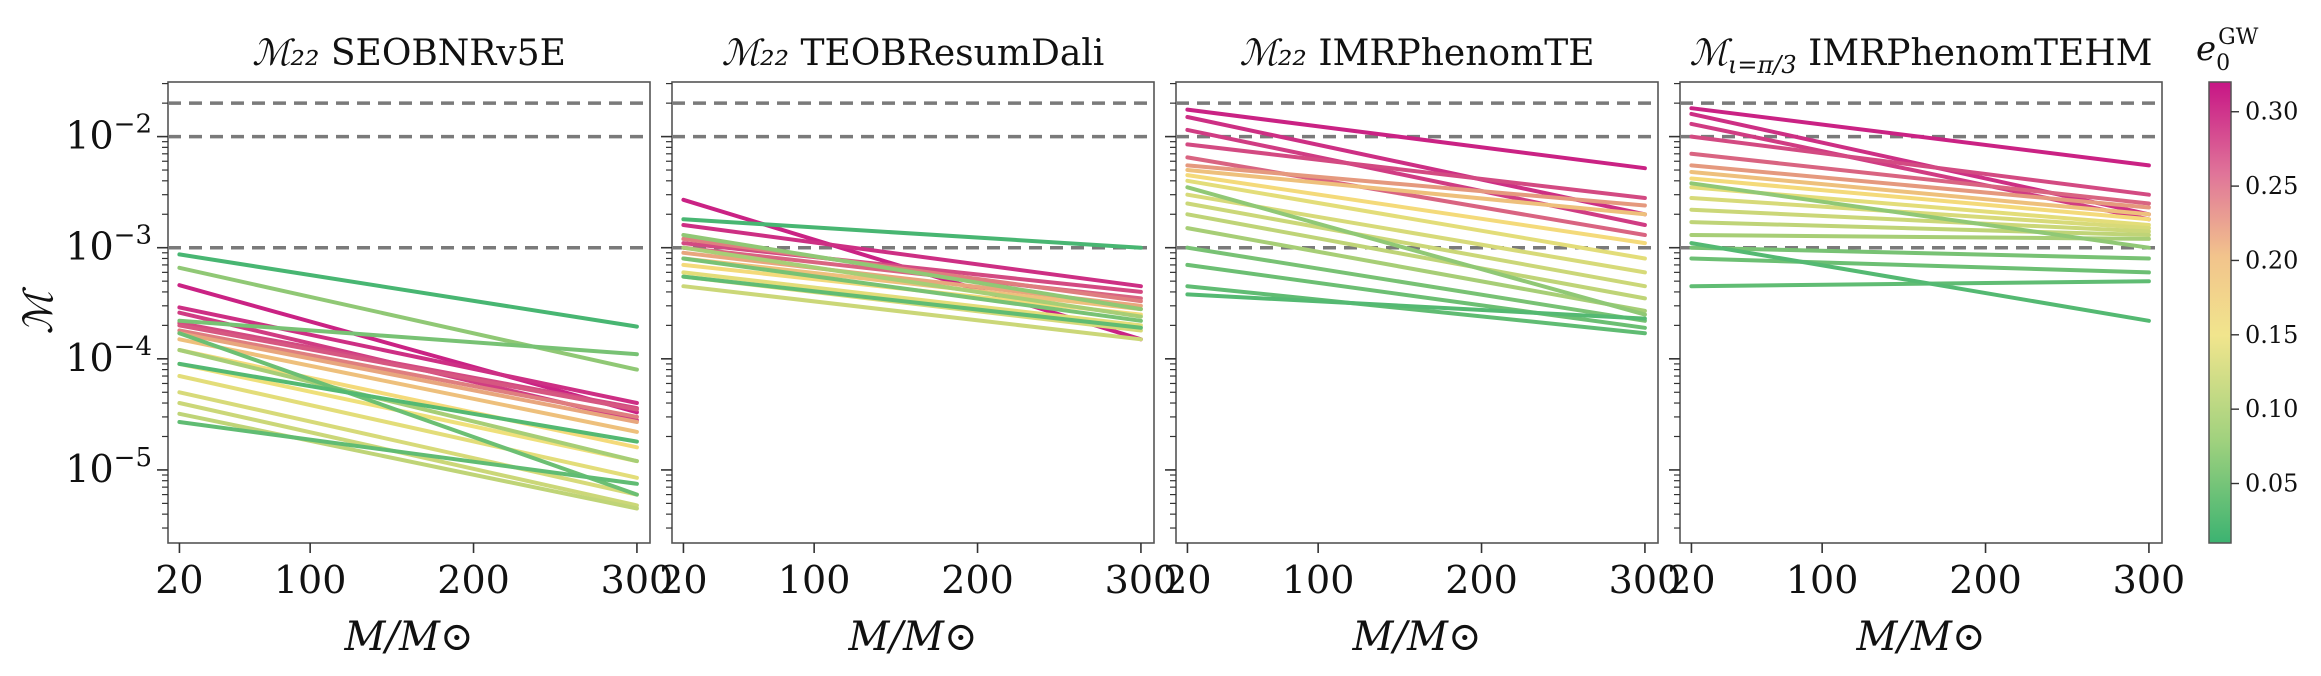 The width and height of the screenshot is (2321, 676). What do you see at coordinates (2227, 50) in the screenshot?
I see `colorbar-title: e0GW` at bounding box center [2227, 50].